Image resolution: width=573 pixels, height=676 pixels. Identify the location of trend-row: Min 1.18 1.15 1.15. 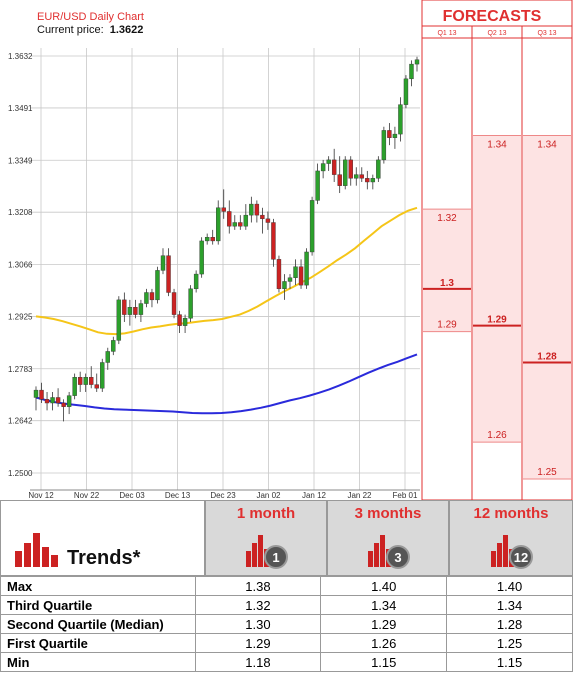
(286, 662).